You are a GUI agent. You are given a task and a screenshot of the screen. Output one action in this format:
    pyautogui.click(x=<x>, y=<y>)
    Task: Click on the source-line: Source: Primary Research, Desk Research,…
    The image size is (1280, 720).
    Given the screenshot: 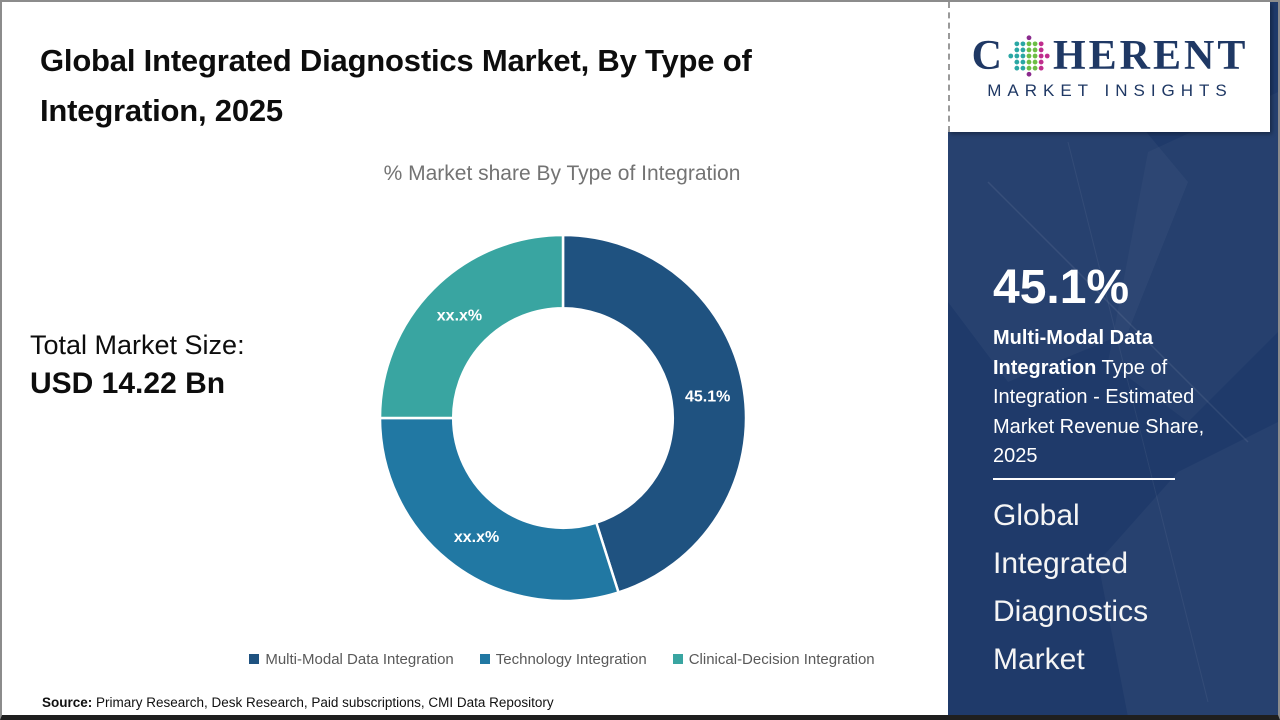 What is the action you would take?
    pyautogui.click(x=298, y=702)
    